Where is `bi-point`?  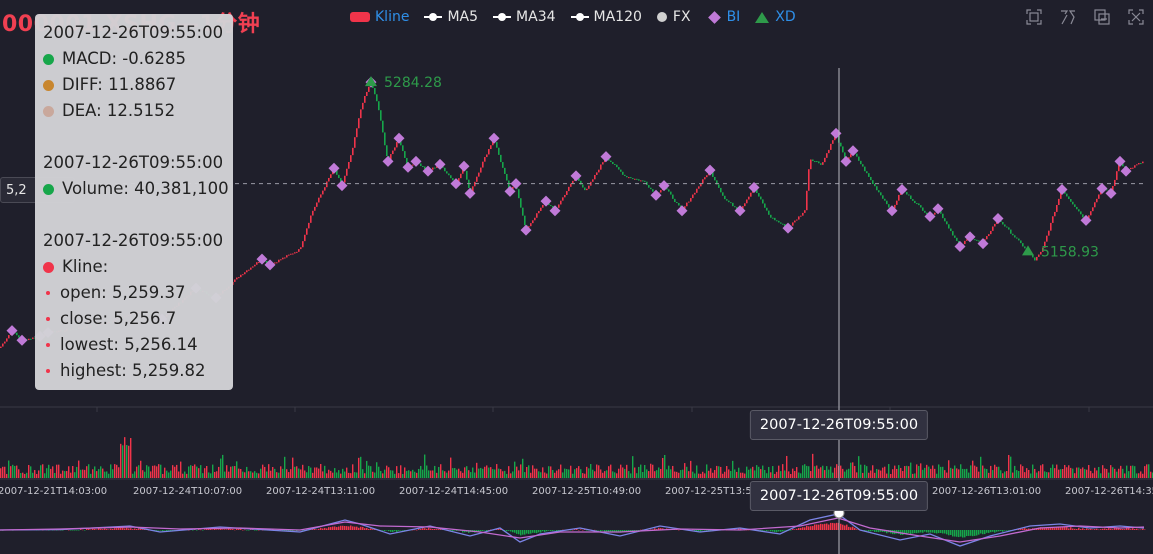 bi-point is located at coordinates (555, 211).